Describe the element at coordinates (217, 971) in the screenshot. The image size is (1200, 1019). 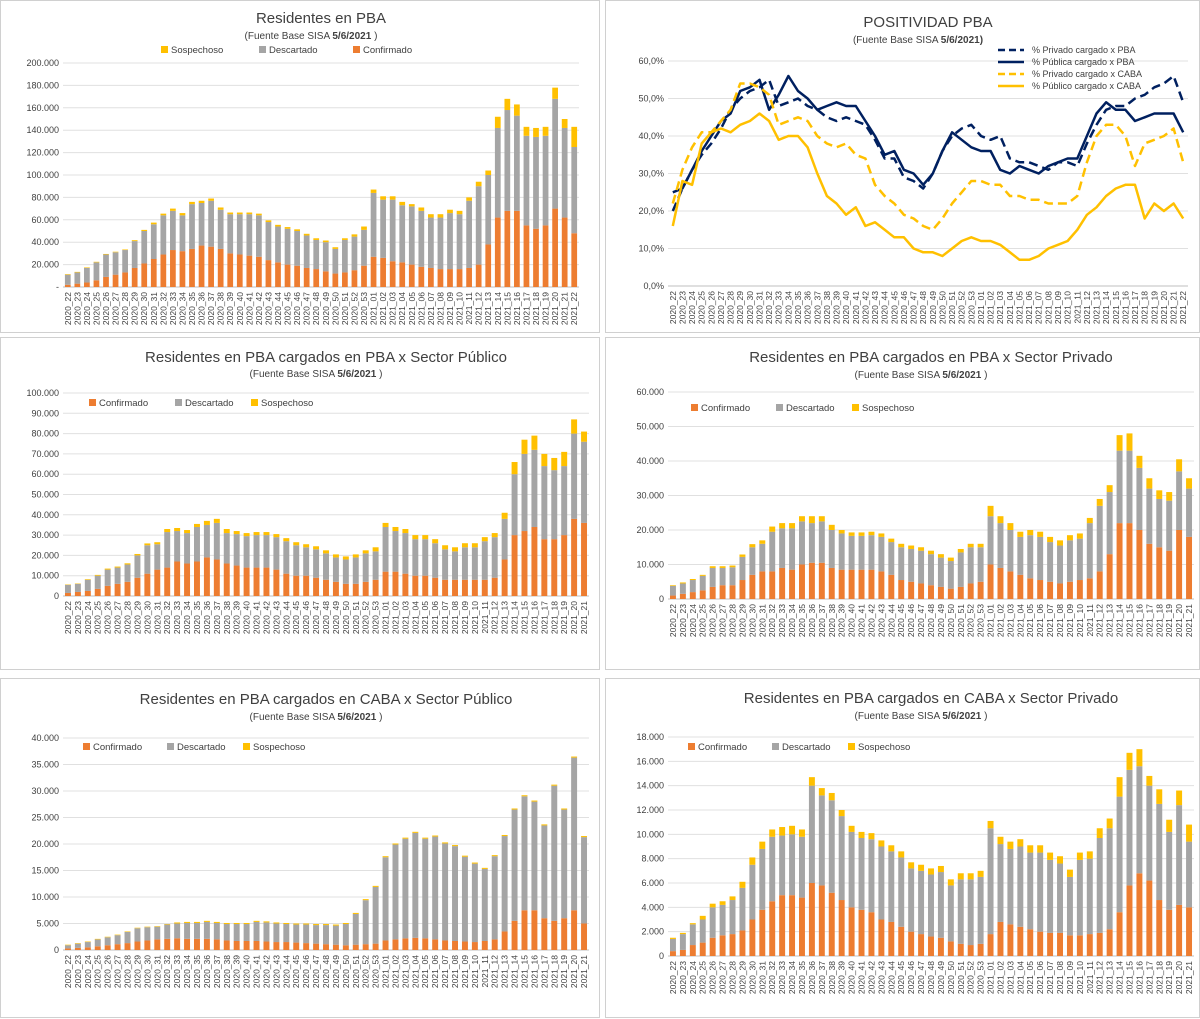
I see `x-tick-label: 2020_37` at that location.